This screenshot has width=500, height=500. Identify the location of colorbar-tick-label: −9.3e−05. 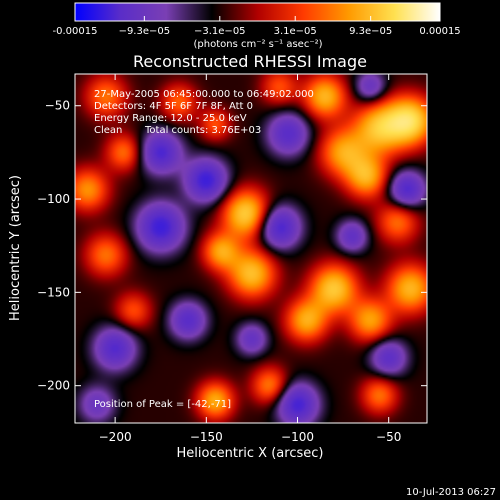
(145, 31).